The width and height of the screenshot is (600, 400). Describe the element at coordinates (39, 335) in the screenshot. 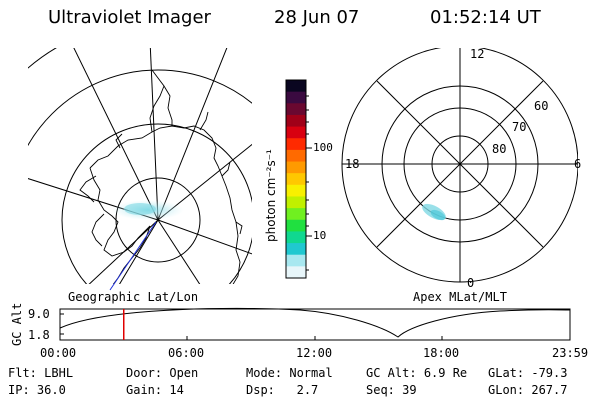

I see `altitude-ytick-1-8: 1.8` at that location.